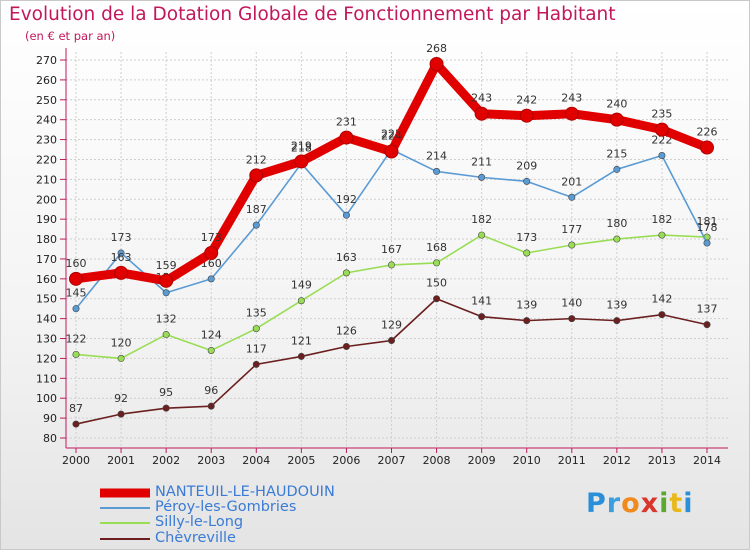  I want to click on x-tick-label: 2014, so click(707, 460).